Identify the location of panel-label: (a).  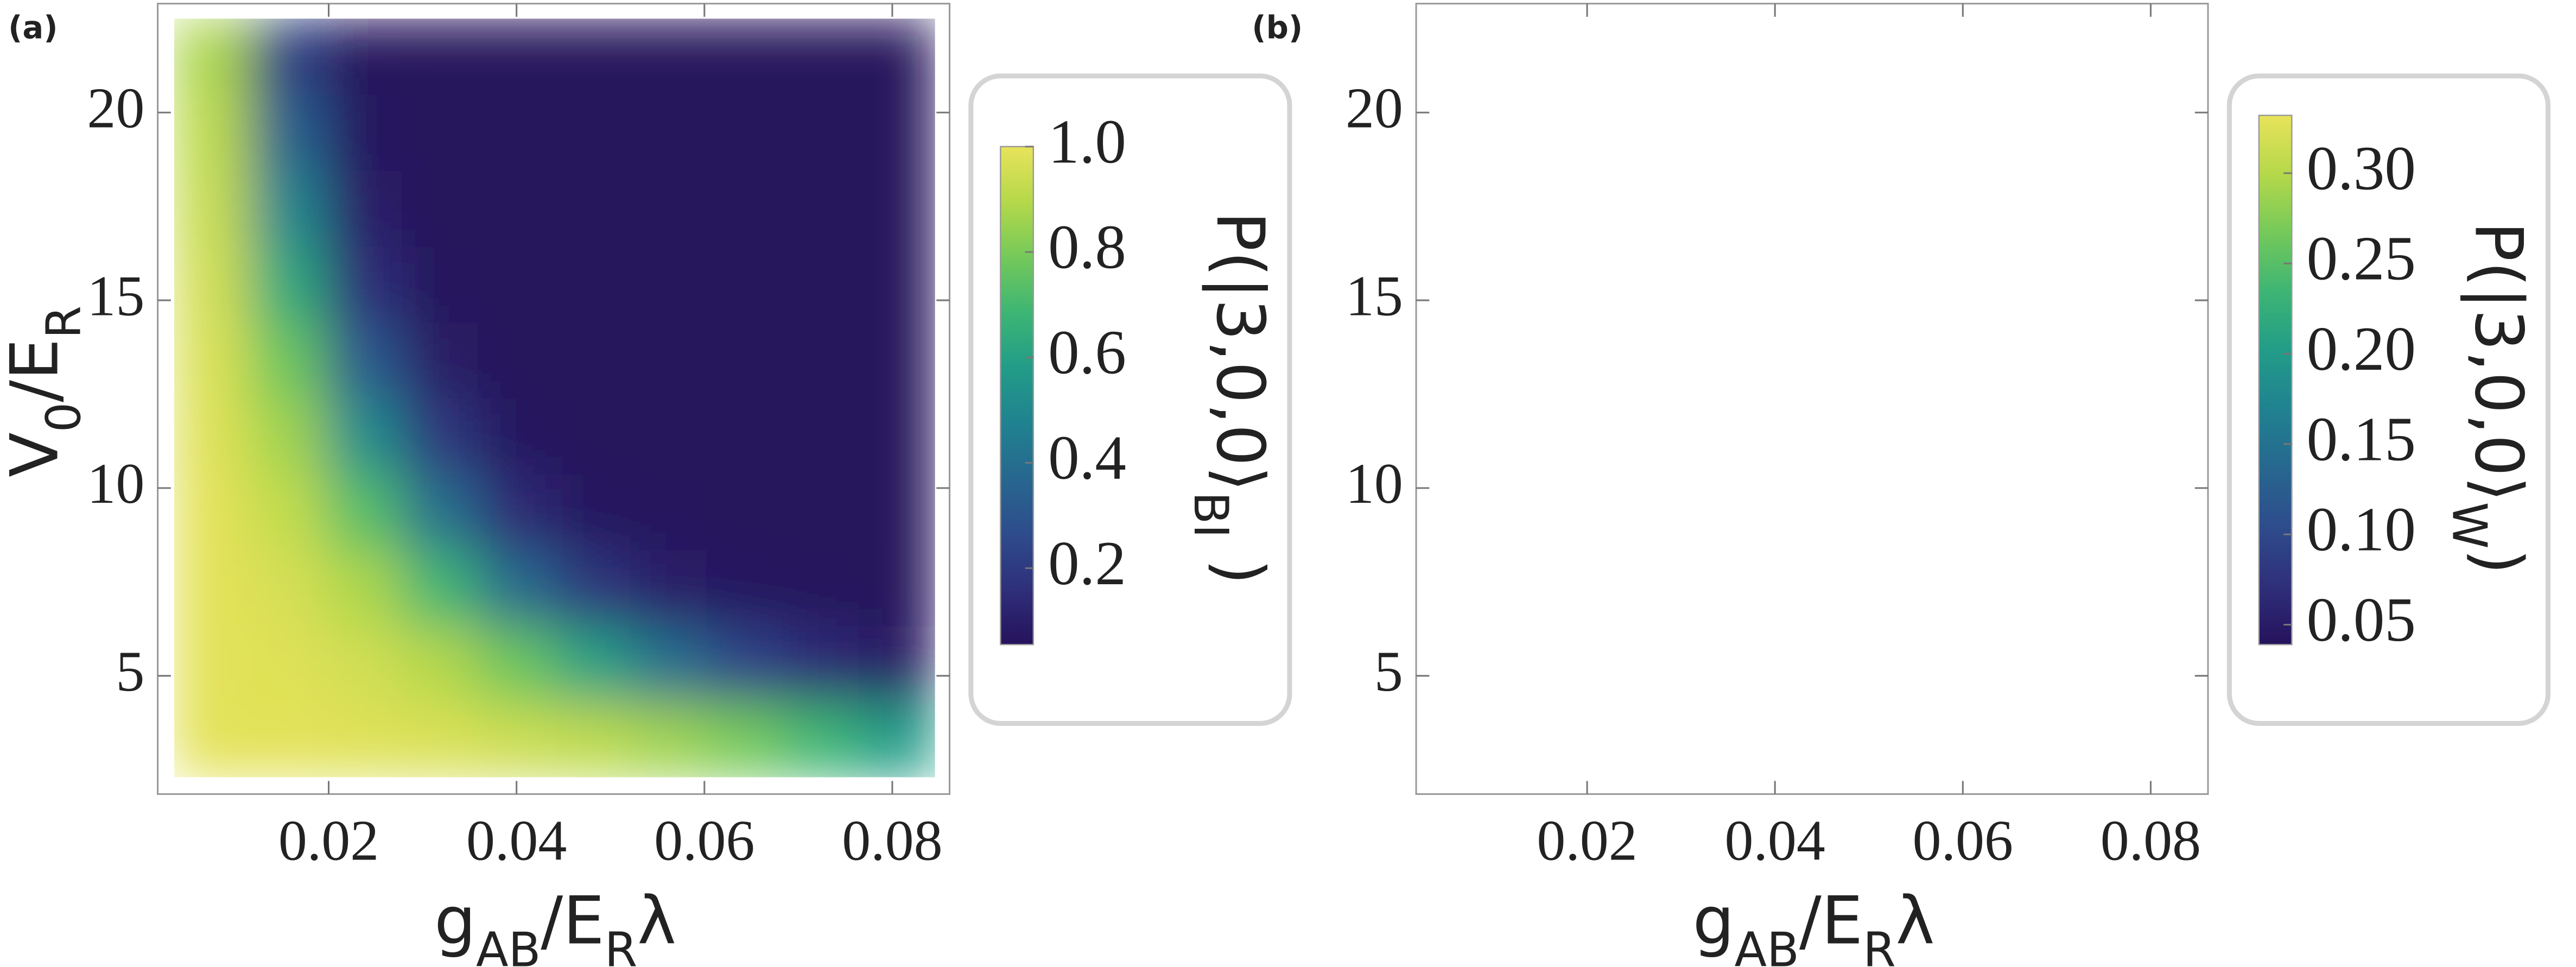
(33, 28).